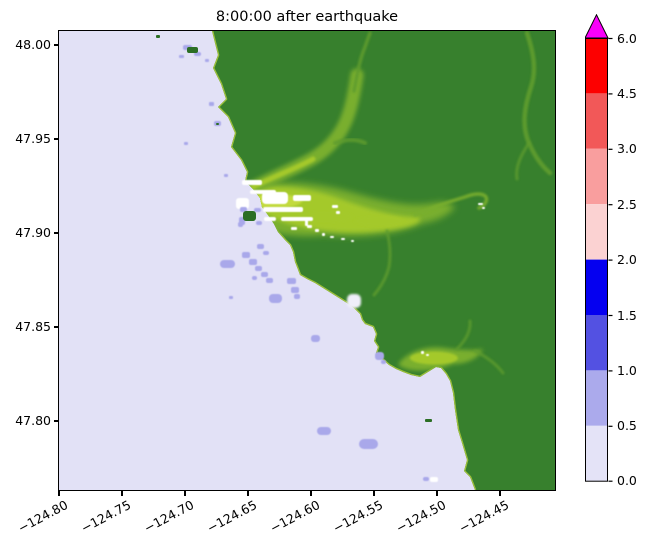  I want to click on plot-title: 8:00:00 after earthquake, so click(307, 17).